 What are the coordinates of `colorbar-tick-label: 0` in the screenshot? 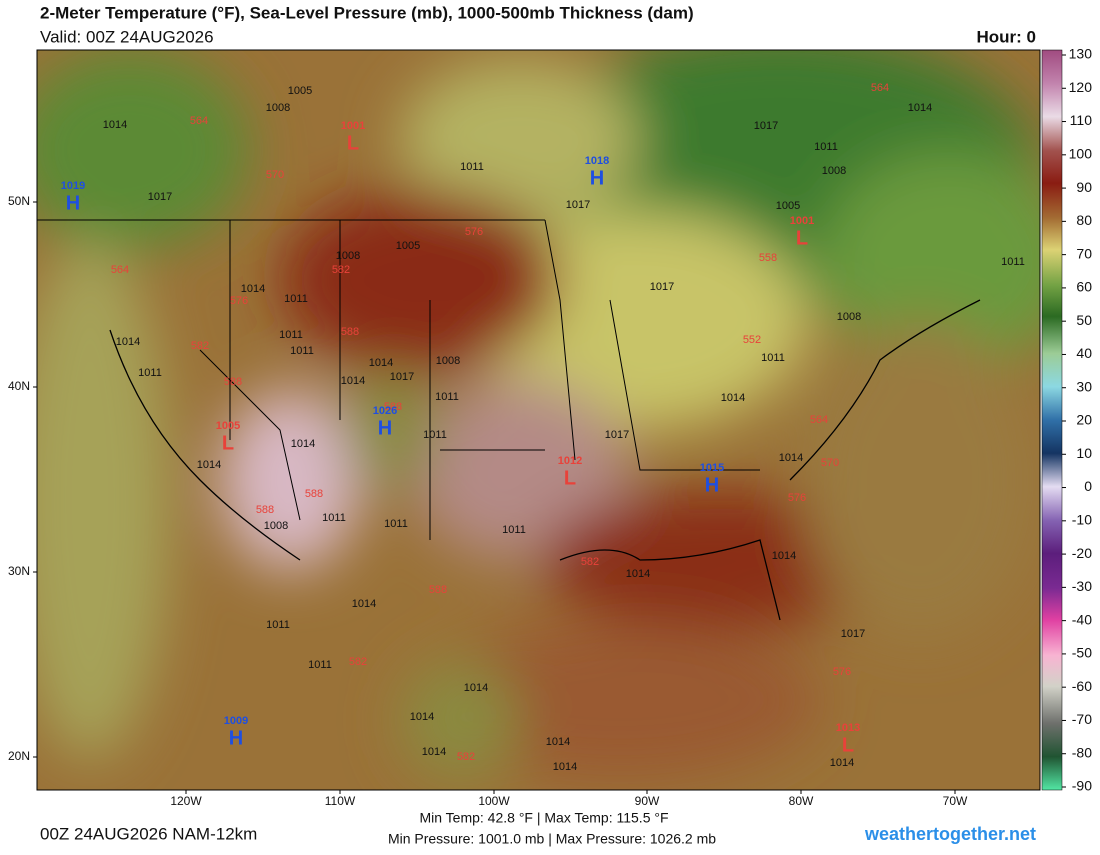 It's located at (1088, 486).